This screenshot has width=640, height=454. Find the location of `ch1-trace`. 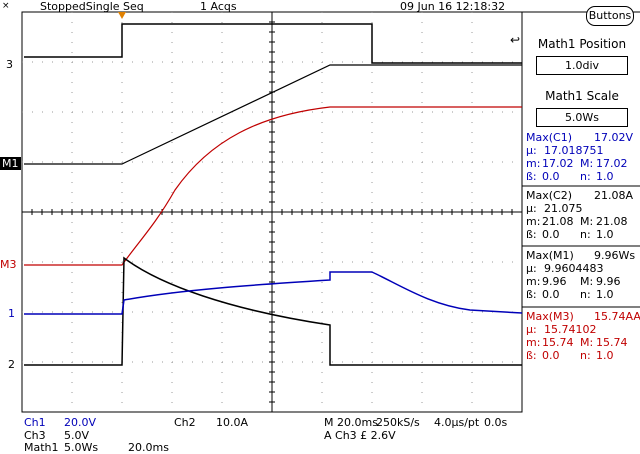

ch1-trace is located at coordinates (273, 293).